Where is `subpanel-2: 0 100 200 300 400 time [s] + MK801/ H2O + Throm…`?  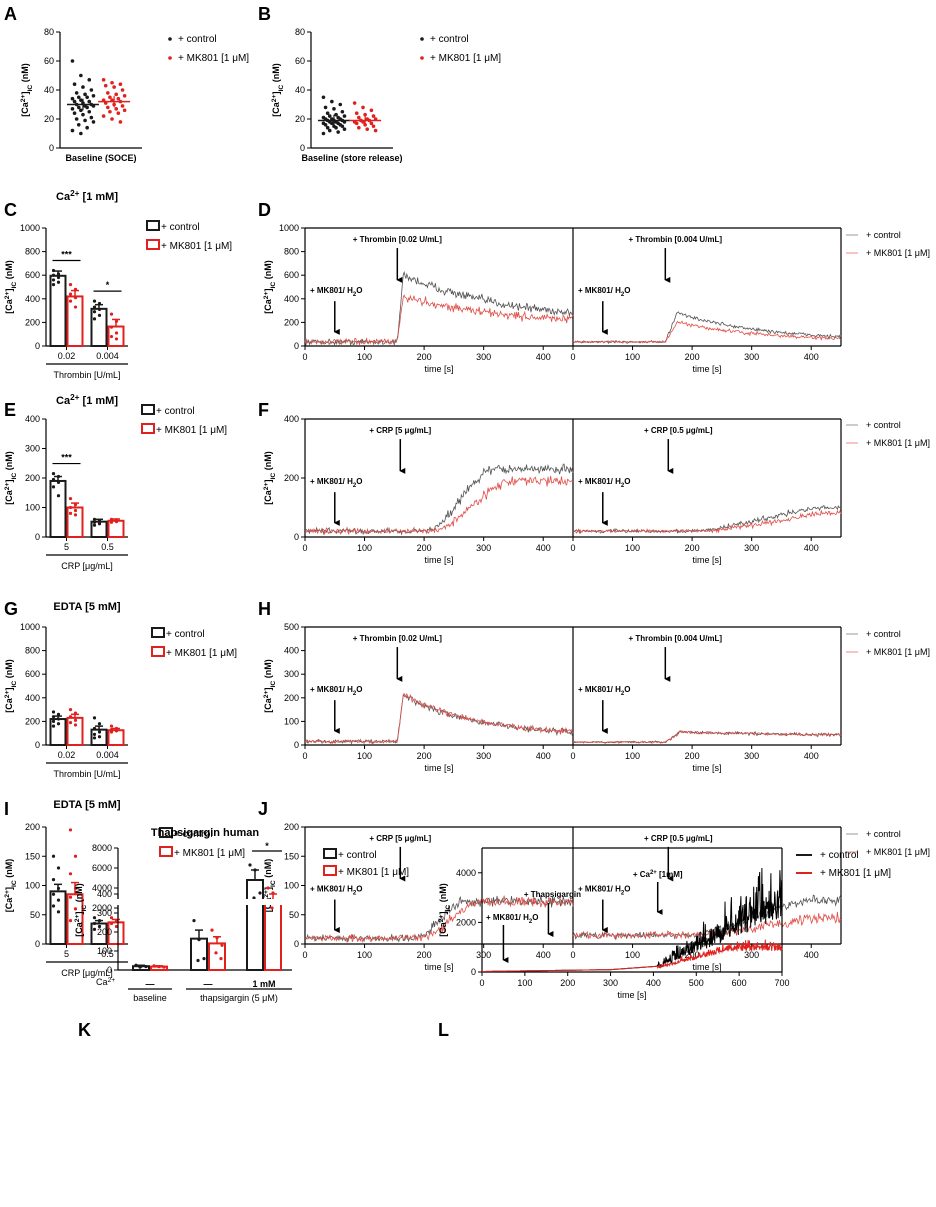 subpanel-2: 0 100 200 300 400 time [s] + MK801/ H2O + Throm… is located at coordinates (706, 300).